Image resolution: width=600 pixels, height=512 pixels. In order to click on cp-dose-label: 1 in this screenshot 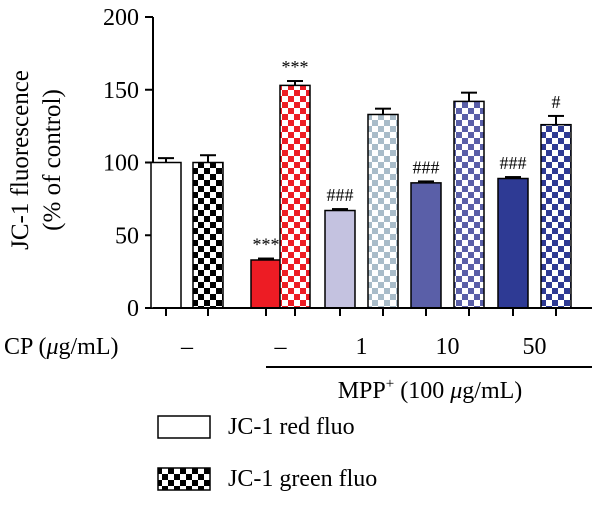, I will do `click(362, 347)`.